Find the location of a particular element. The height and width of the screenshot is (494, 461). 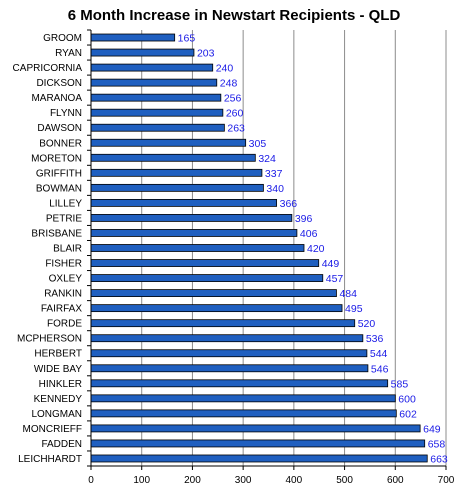

category-label: BOWMAN is located at coordinates (59, 188).